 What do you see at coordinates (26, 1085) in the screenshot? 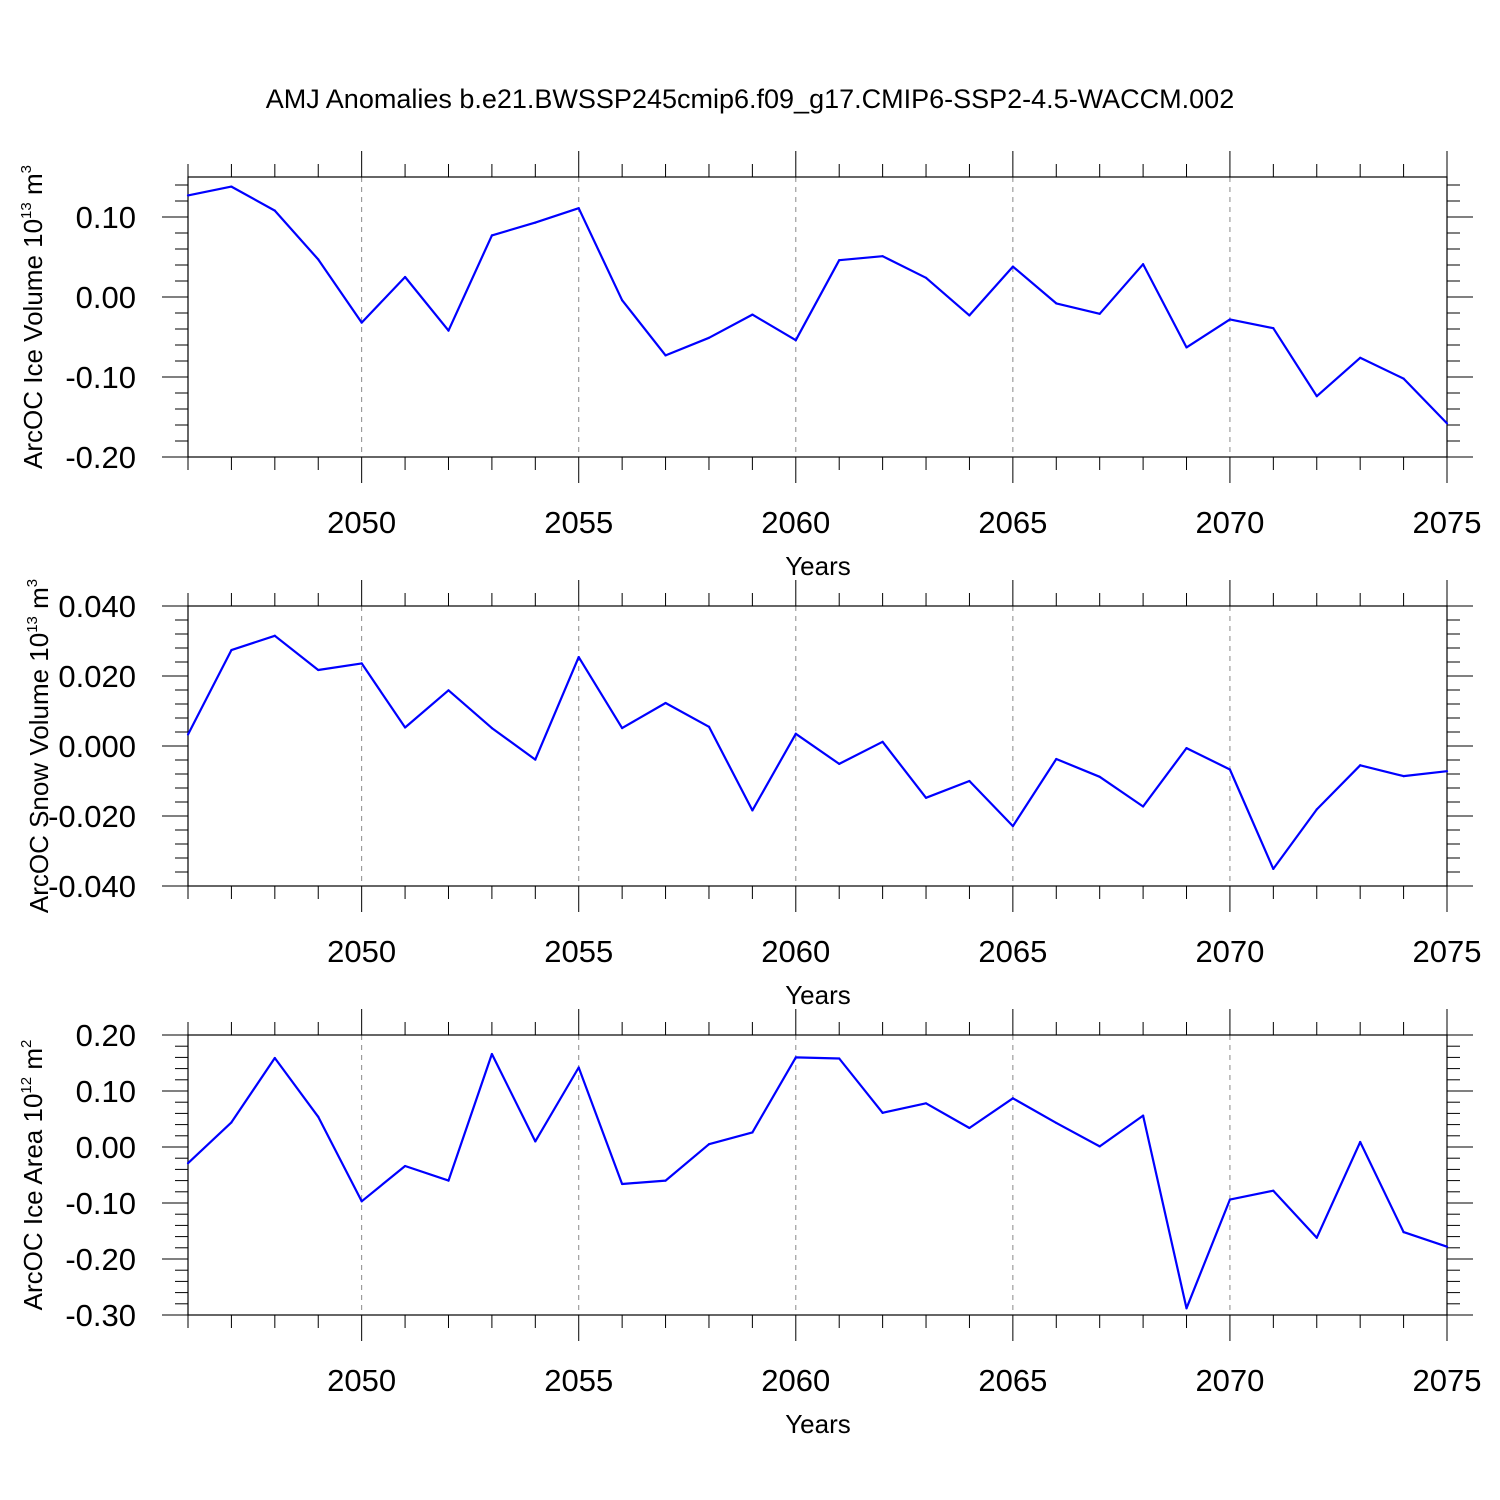
I see `y-axis-title-exponent: 12` at bounding box center [26, 1085].